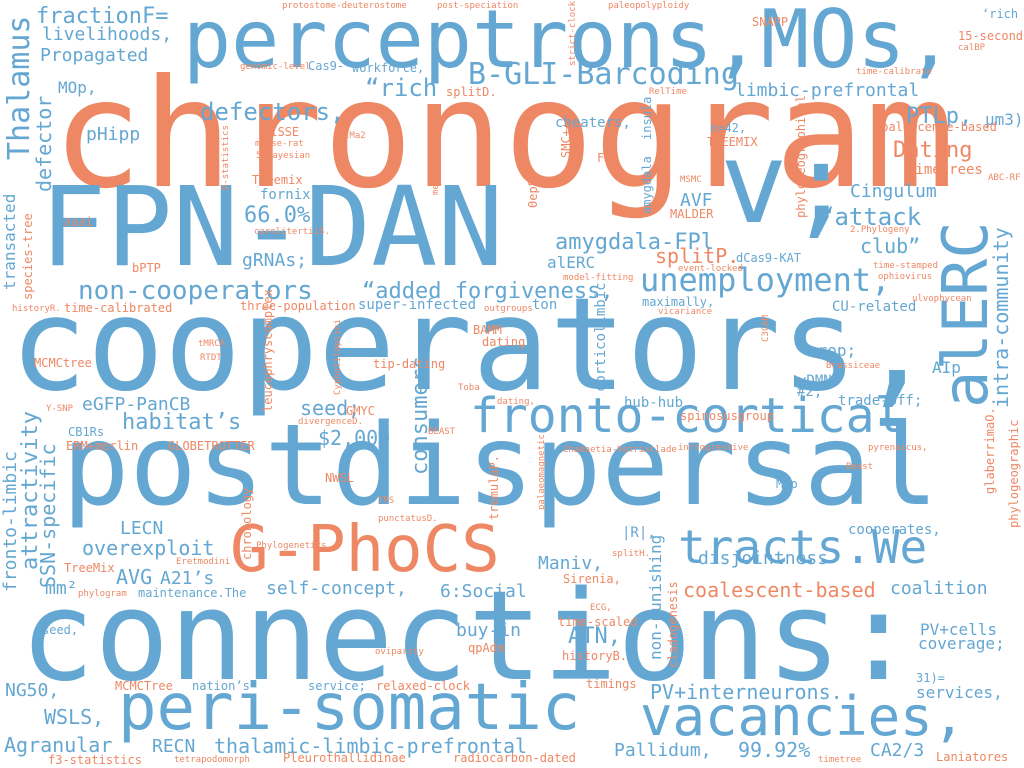  What do you see at coordinates (355, 136) in the screenshot?
I see `word: IMa2` at bounding box center [355, 136].